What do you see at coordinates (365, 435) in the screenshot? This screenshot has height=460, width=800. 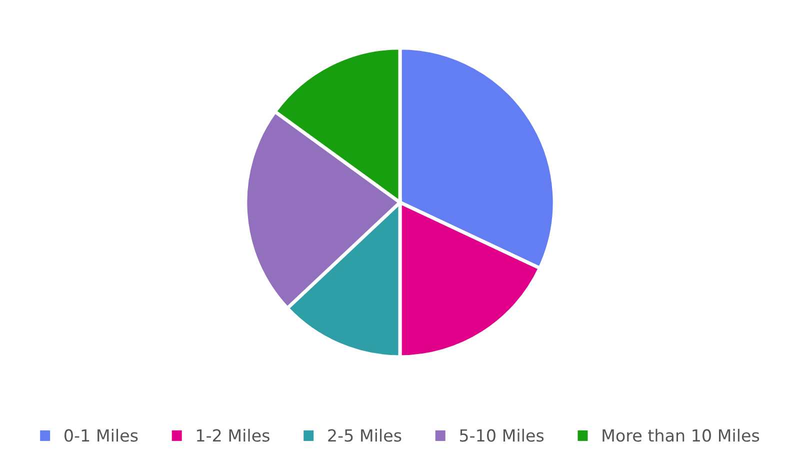 I see `legend-label: 2-5 Miles` at bounding box center [365, 435].